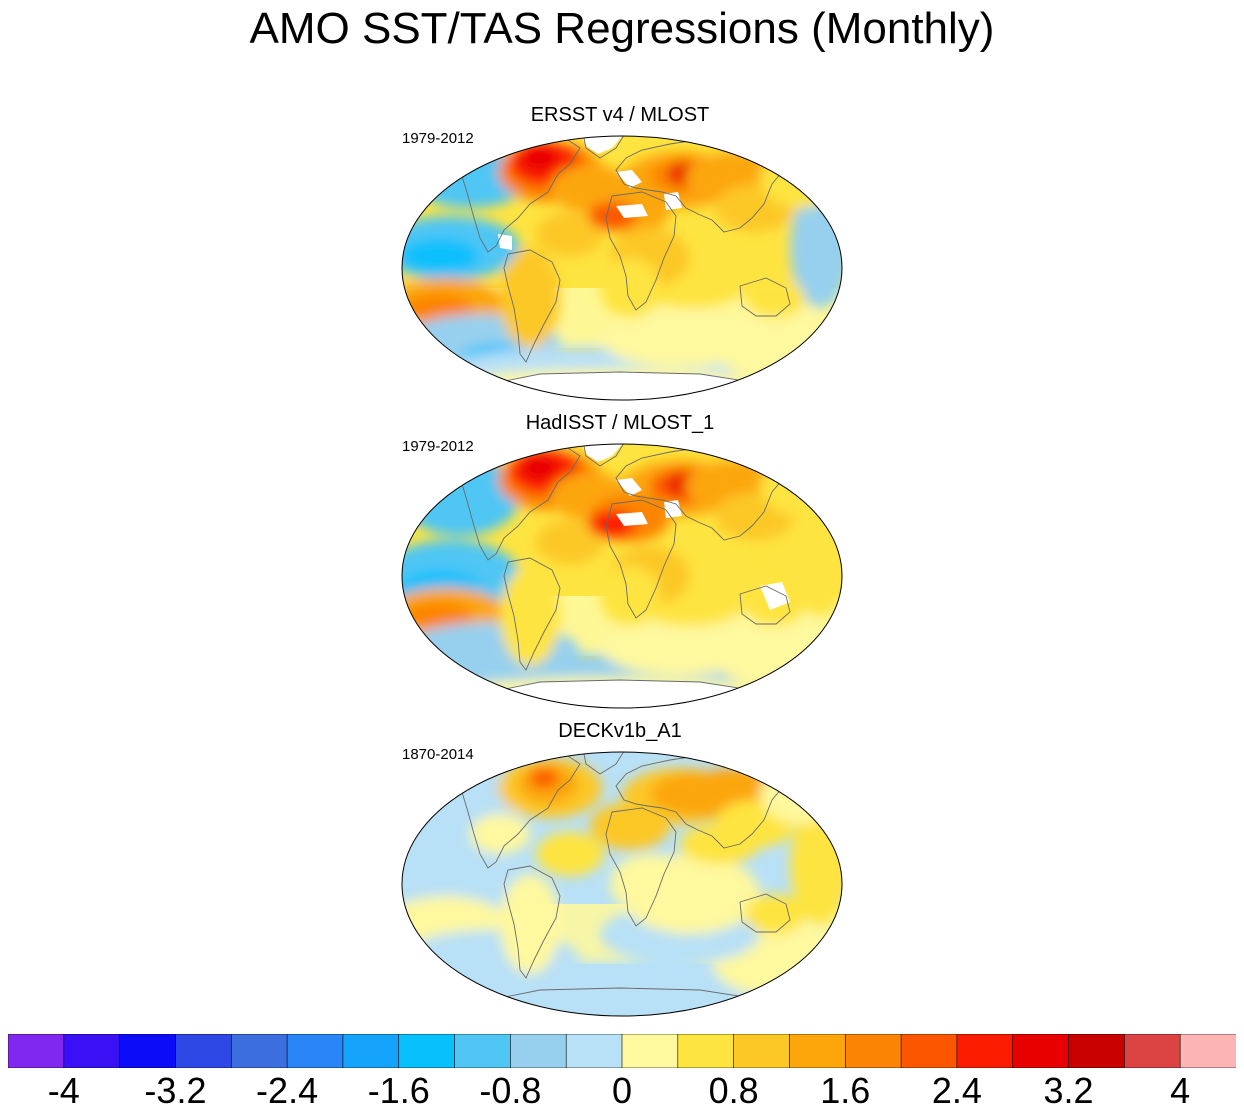  Describe the element at coordinates (63, 1090) in the screenshot. I see `colorbar-tick-label: -4` at that location.